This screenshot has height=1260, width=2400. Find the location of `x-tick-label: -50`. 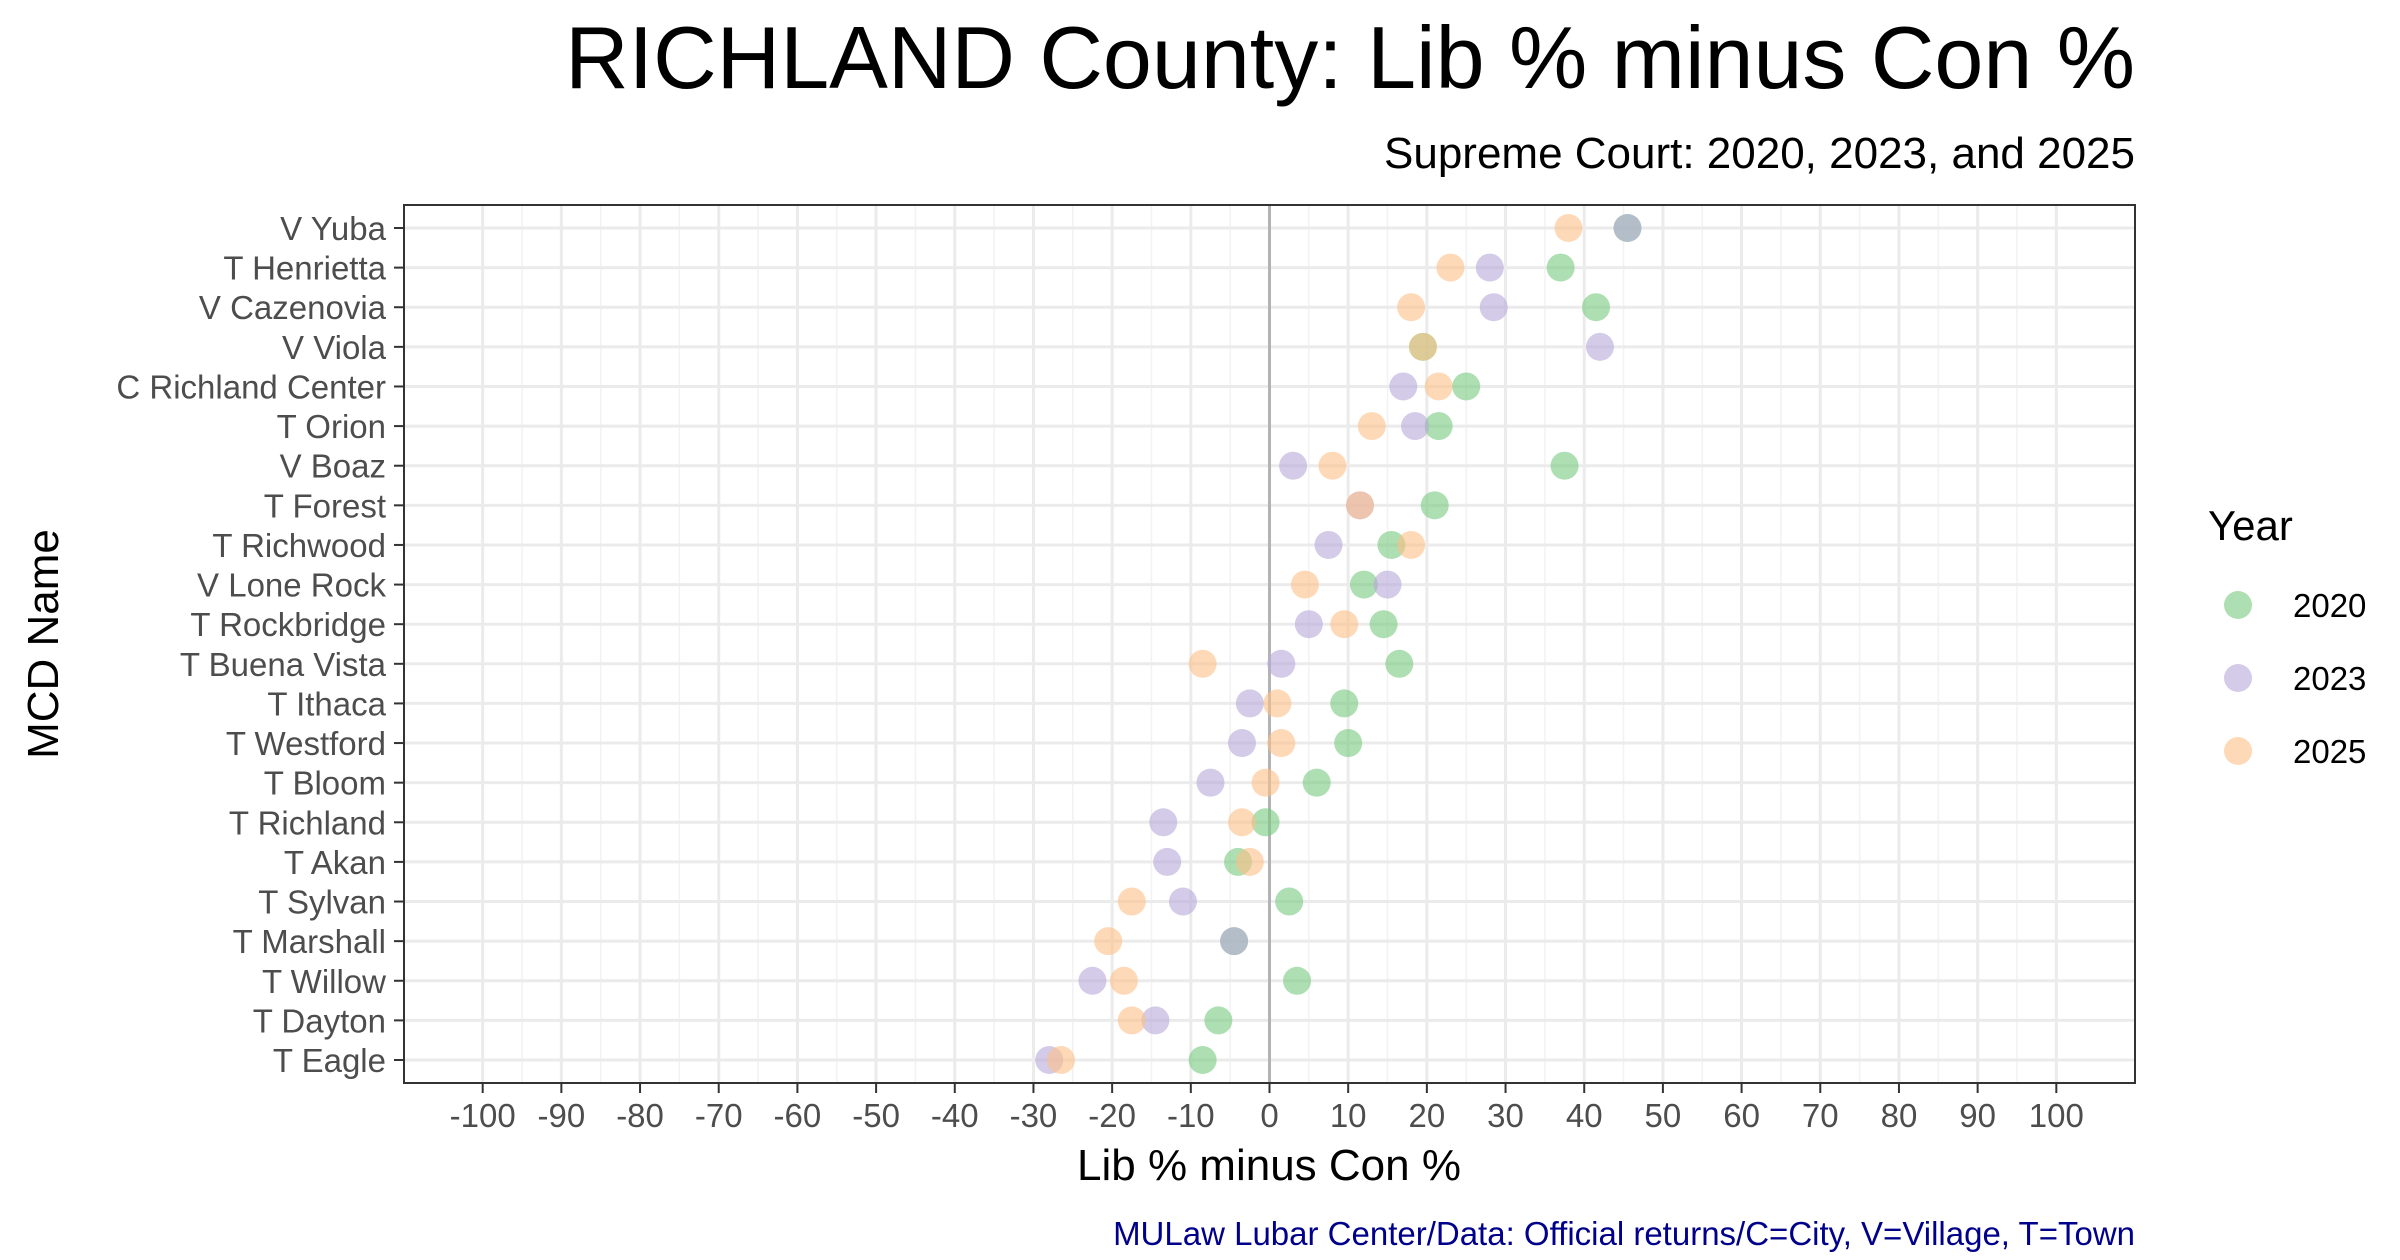

x-tick-label: -50 is located at coordinates (876, 1115).